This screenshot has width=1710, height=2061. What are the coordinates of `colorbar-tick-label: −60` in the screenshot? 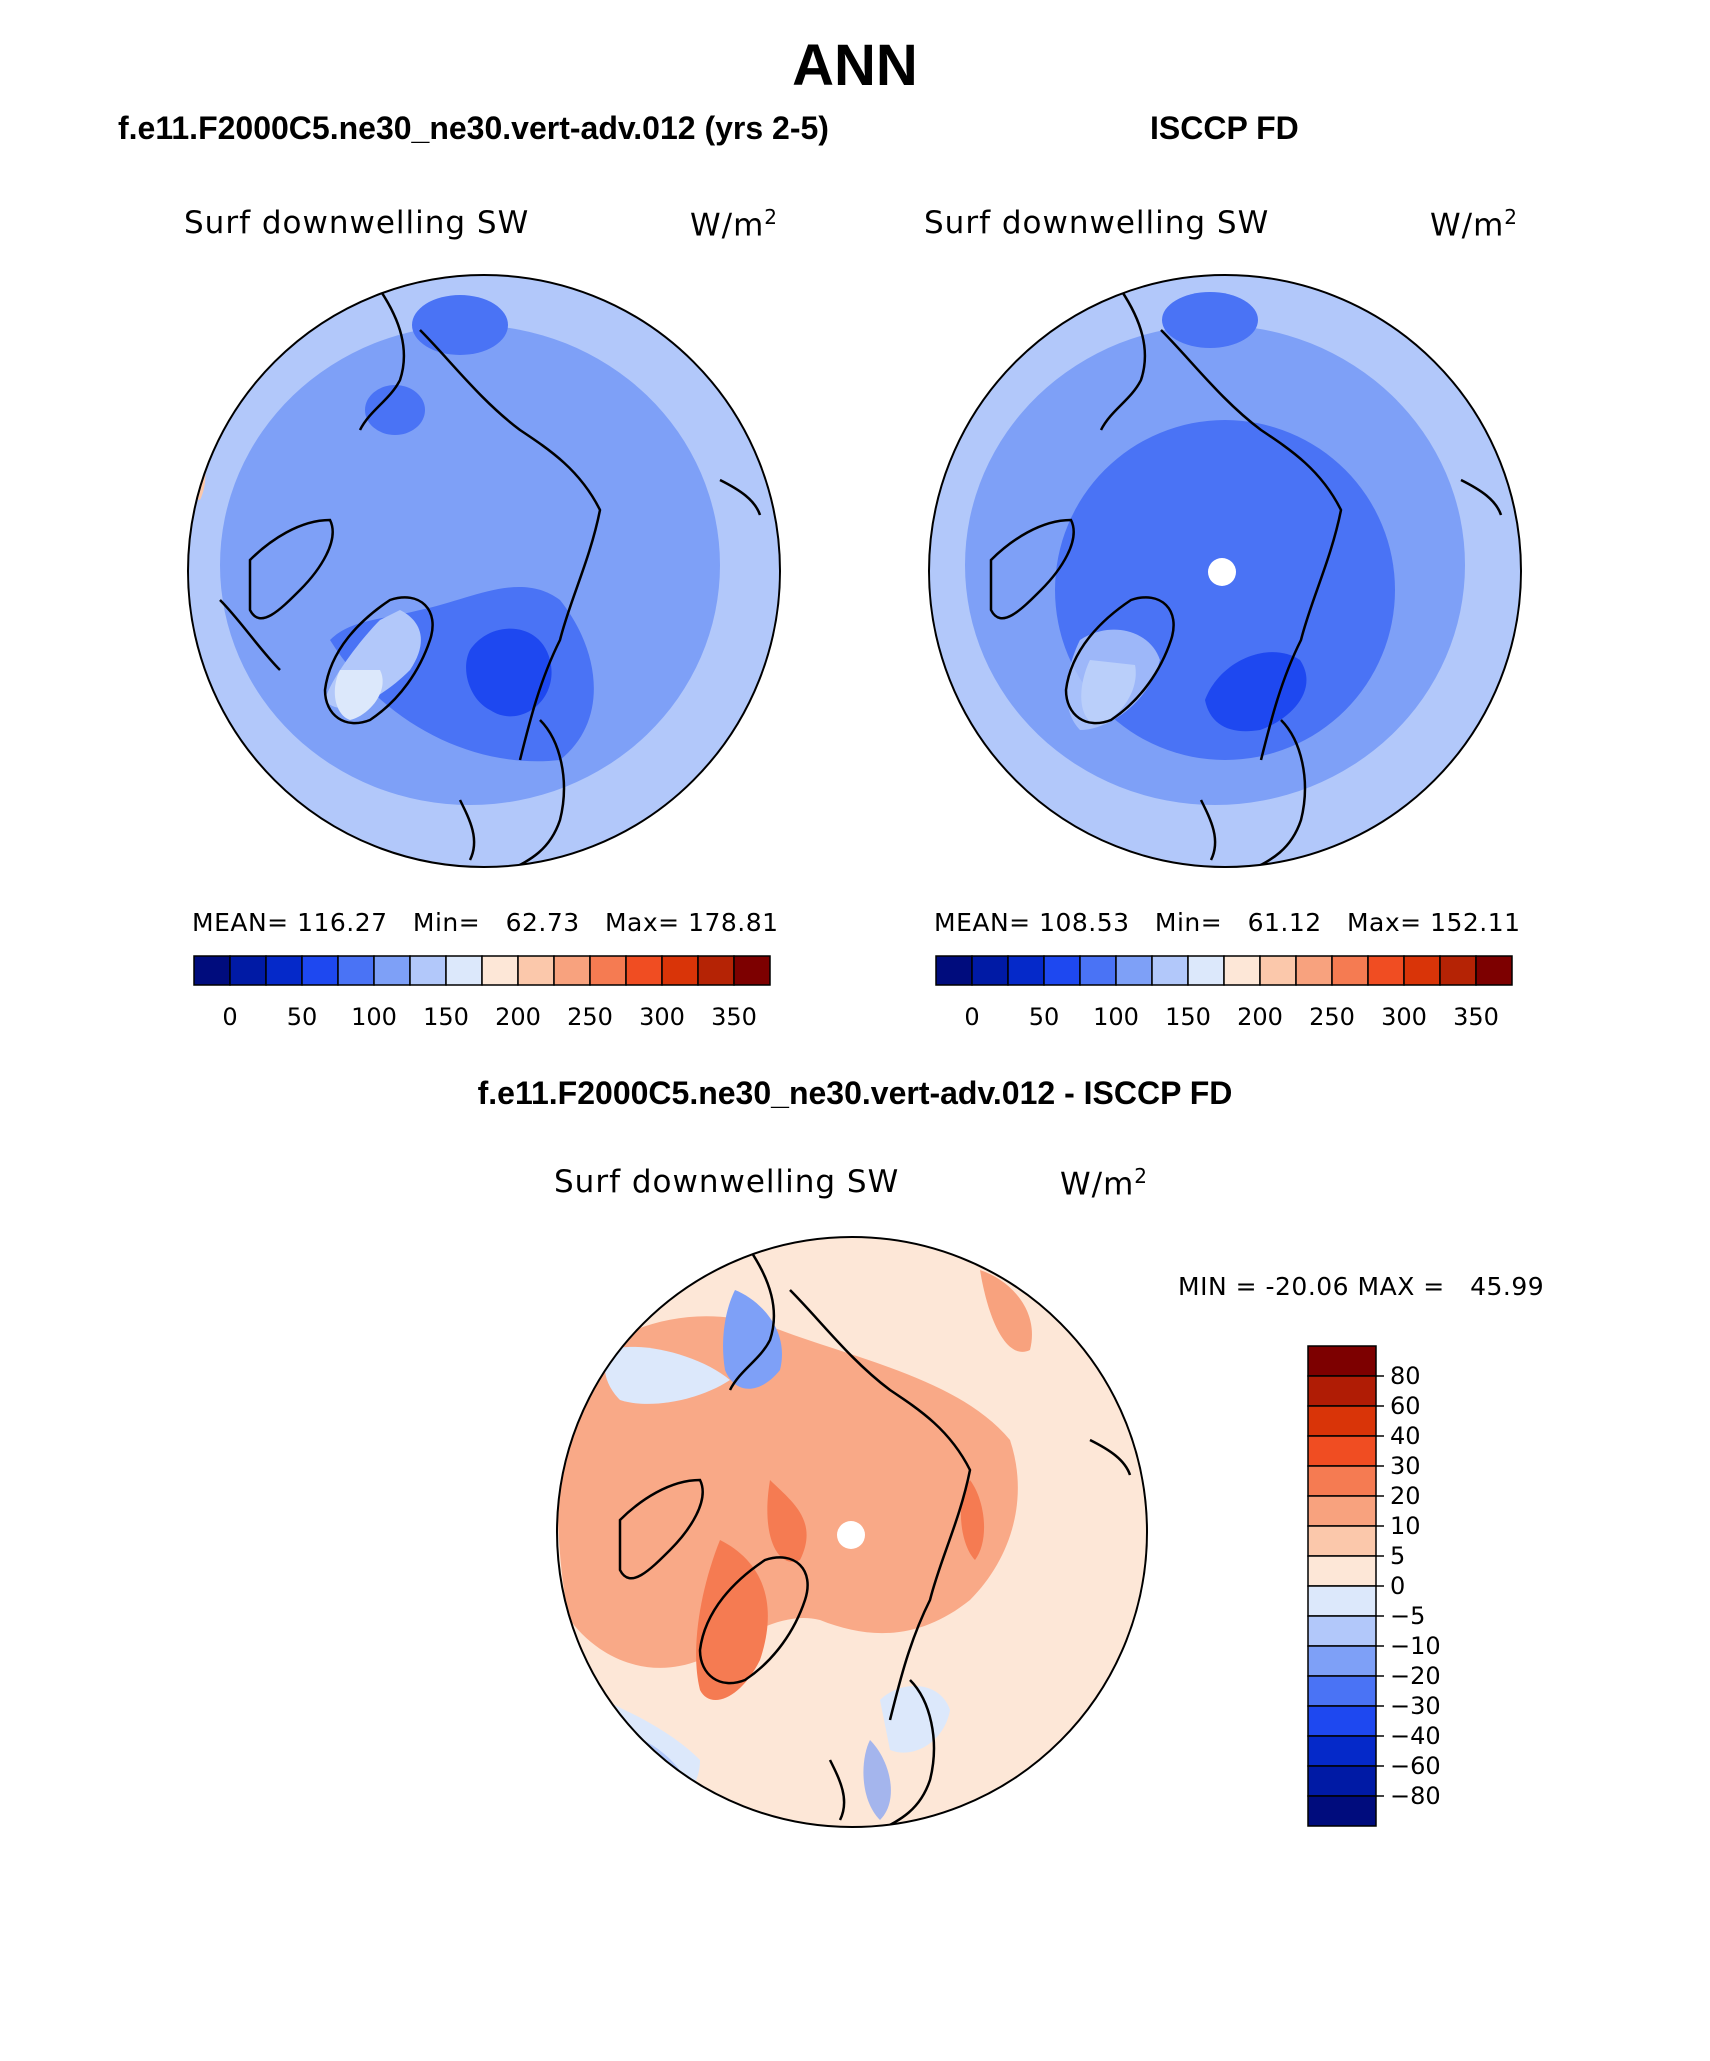 It's located at (1415, 1766).